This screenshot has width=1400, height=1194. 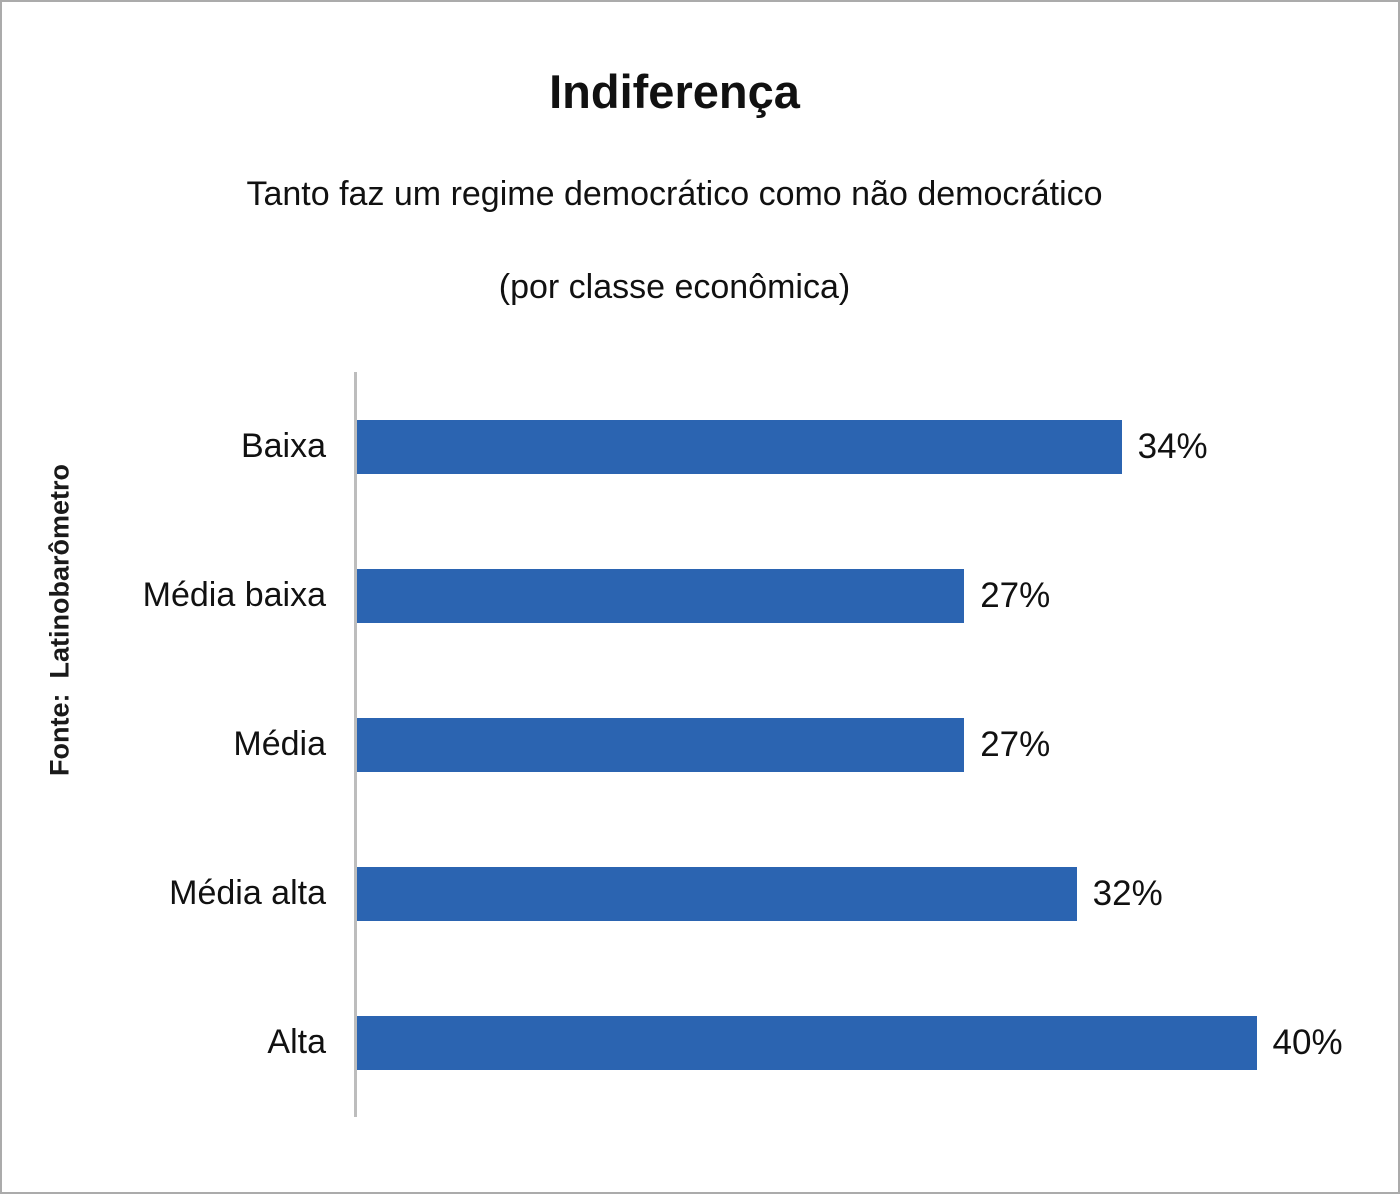 I want to click on bar-row: Baixa 34%, so click(x=700, y=446).